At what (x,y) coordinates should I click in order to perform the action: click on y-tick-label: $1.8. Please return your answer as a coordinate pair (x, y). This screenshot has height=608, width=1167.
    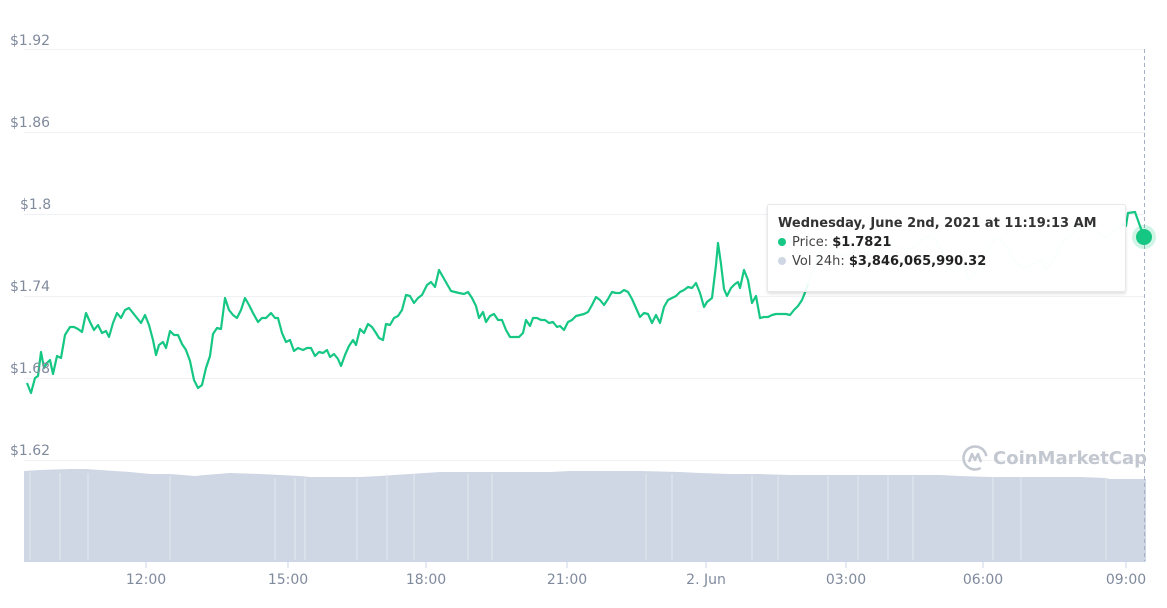
    Looking at the image, I should click on (36, 205).